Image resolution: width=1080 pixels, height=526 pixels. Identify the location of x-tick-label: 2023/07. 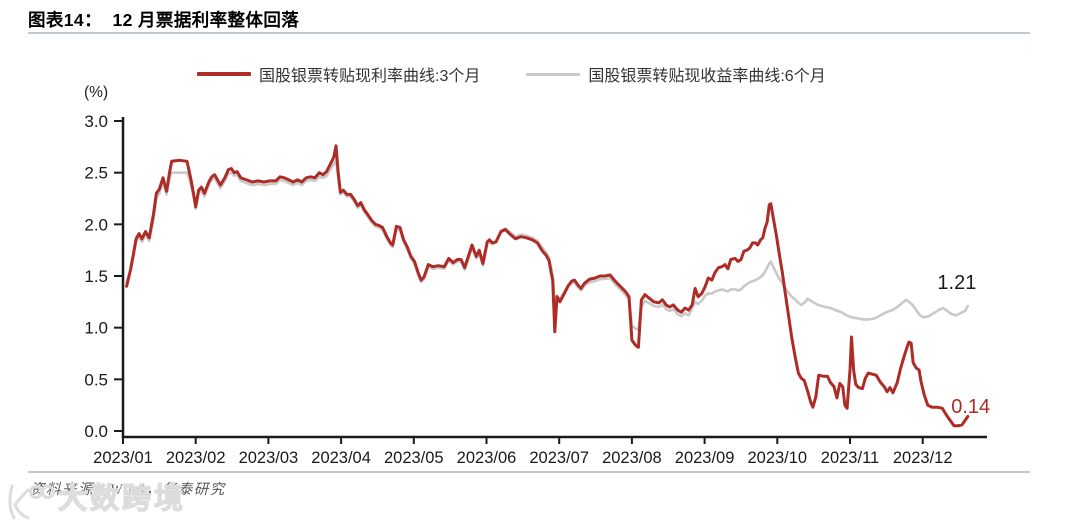
(559, 458).